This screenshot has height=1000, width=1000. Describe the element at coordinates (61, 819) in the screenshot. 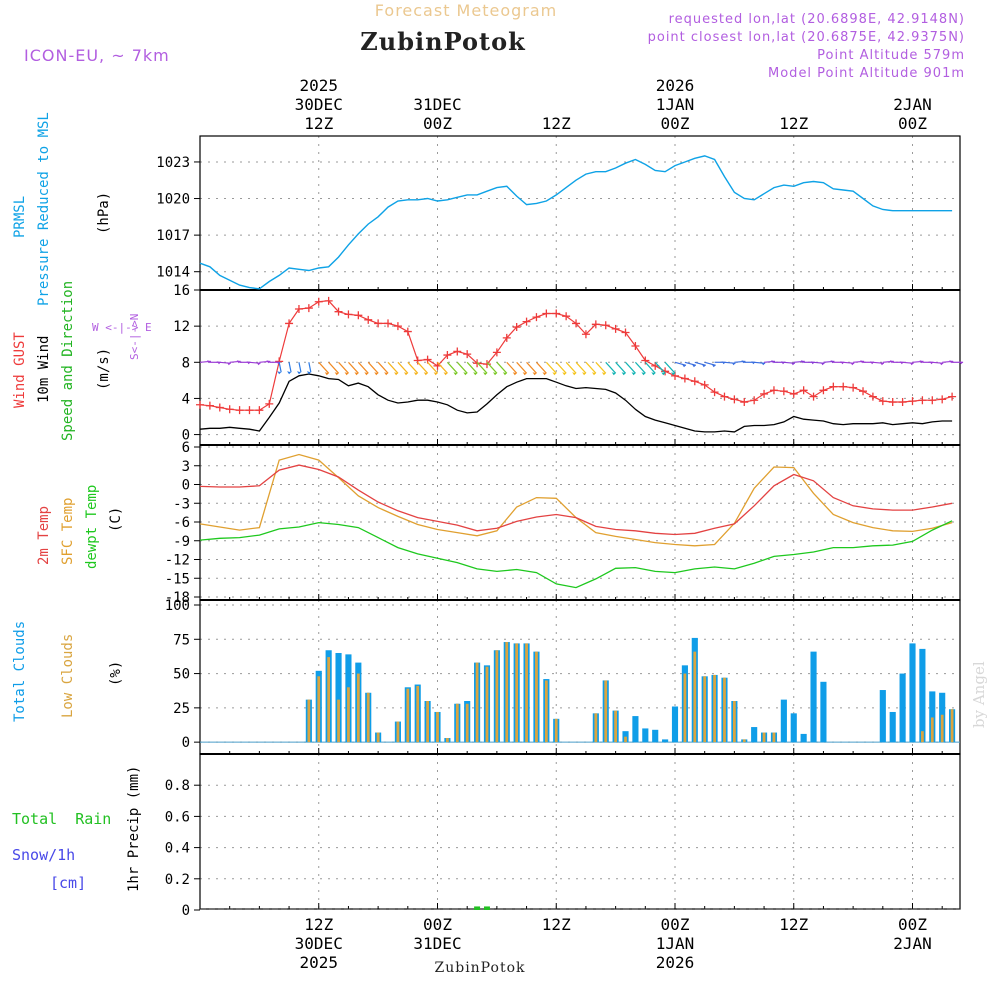

I see `rain-label: Total Rain` at that location.